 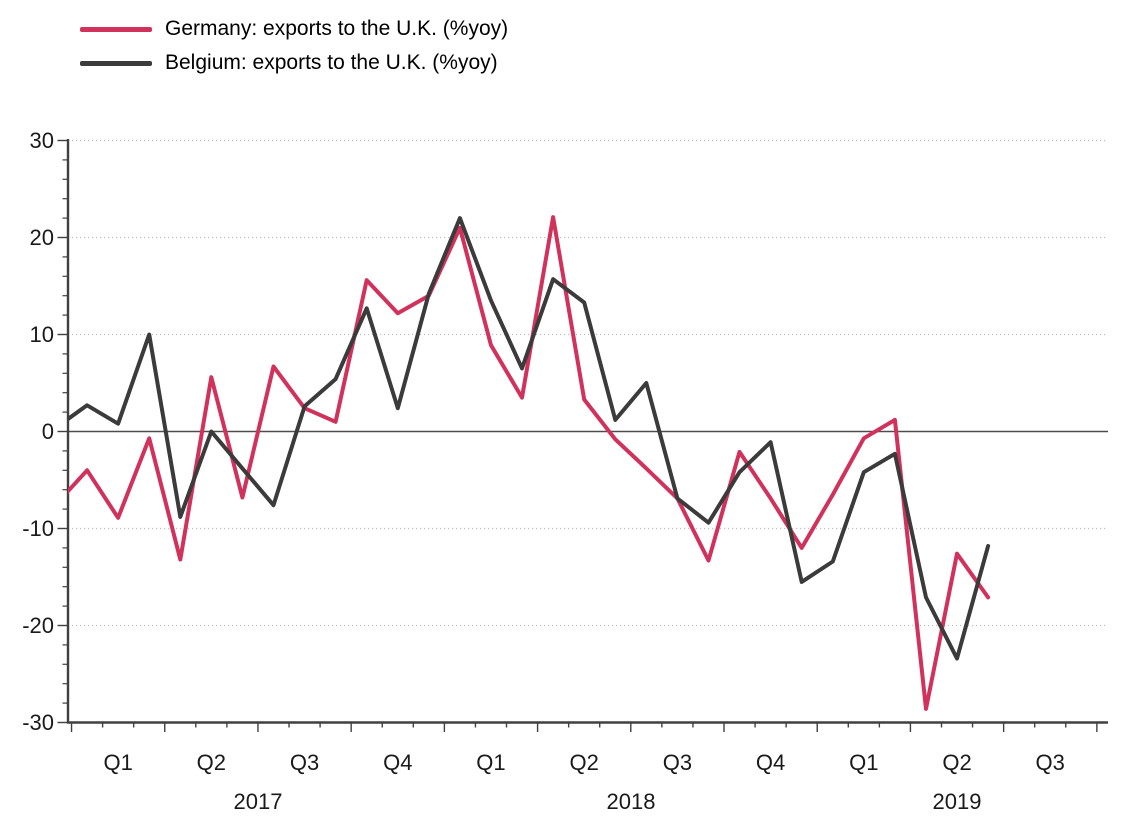 What do you see at coordinates (116, 63) in the screenshot?
I see `belgium-line-swatch` at bounding box center [116, 63].